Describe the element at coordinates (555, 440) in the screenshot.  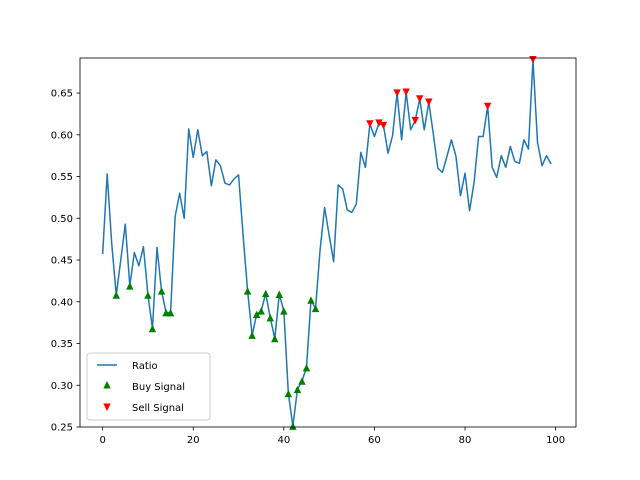
I see `x-tick-label: 100` at that location.